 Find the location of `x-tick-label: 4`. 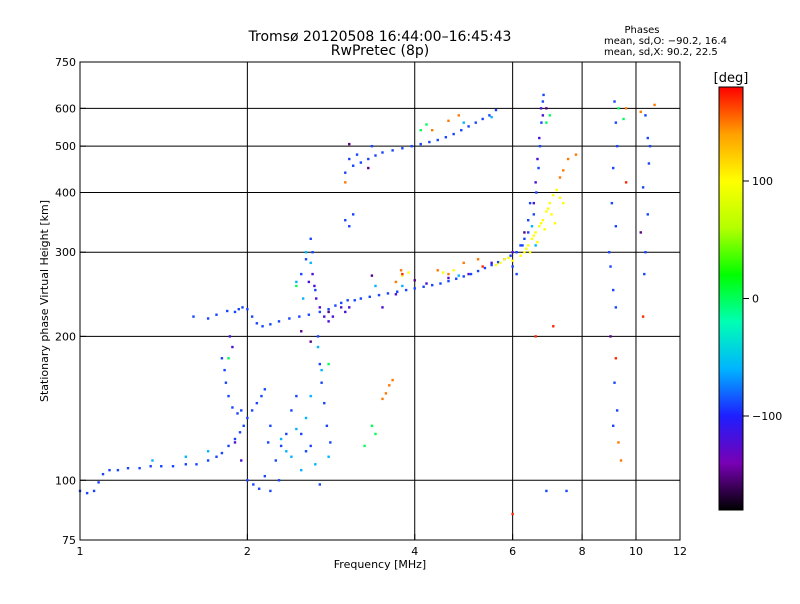

x-tick-label: 4 is located at coordinates (414, 551).